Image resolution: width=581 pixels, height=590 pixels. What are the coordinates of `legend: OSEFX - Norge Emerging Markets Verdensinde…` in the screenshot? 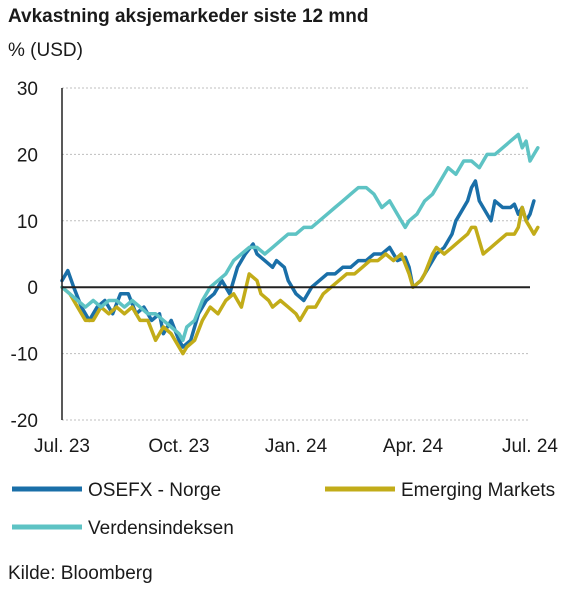 It's located at (283, 509).